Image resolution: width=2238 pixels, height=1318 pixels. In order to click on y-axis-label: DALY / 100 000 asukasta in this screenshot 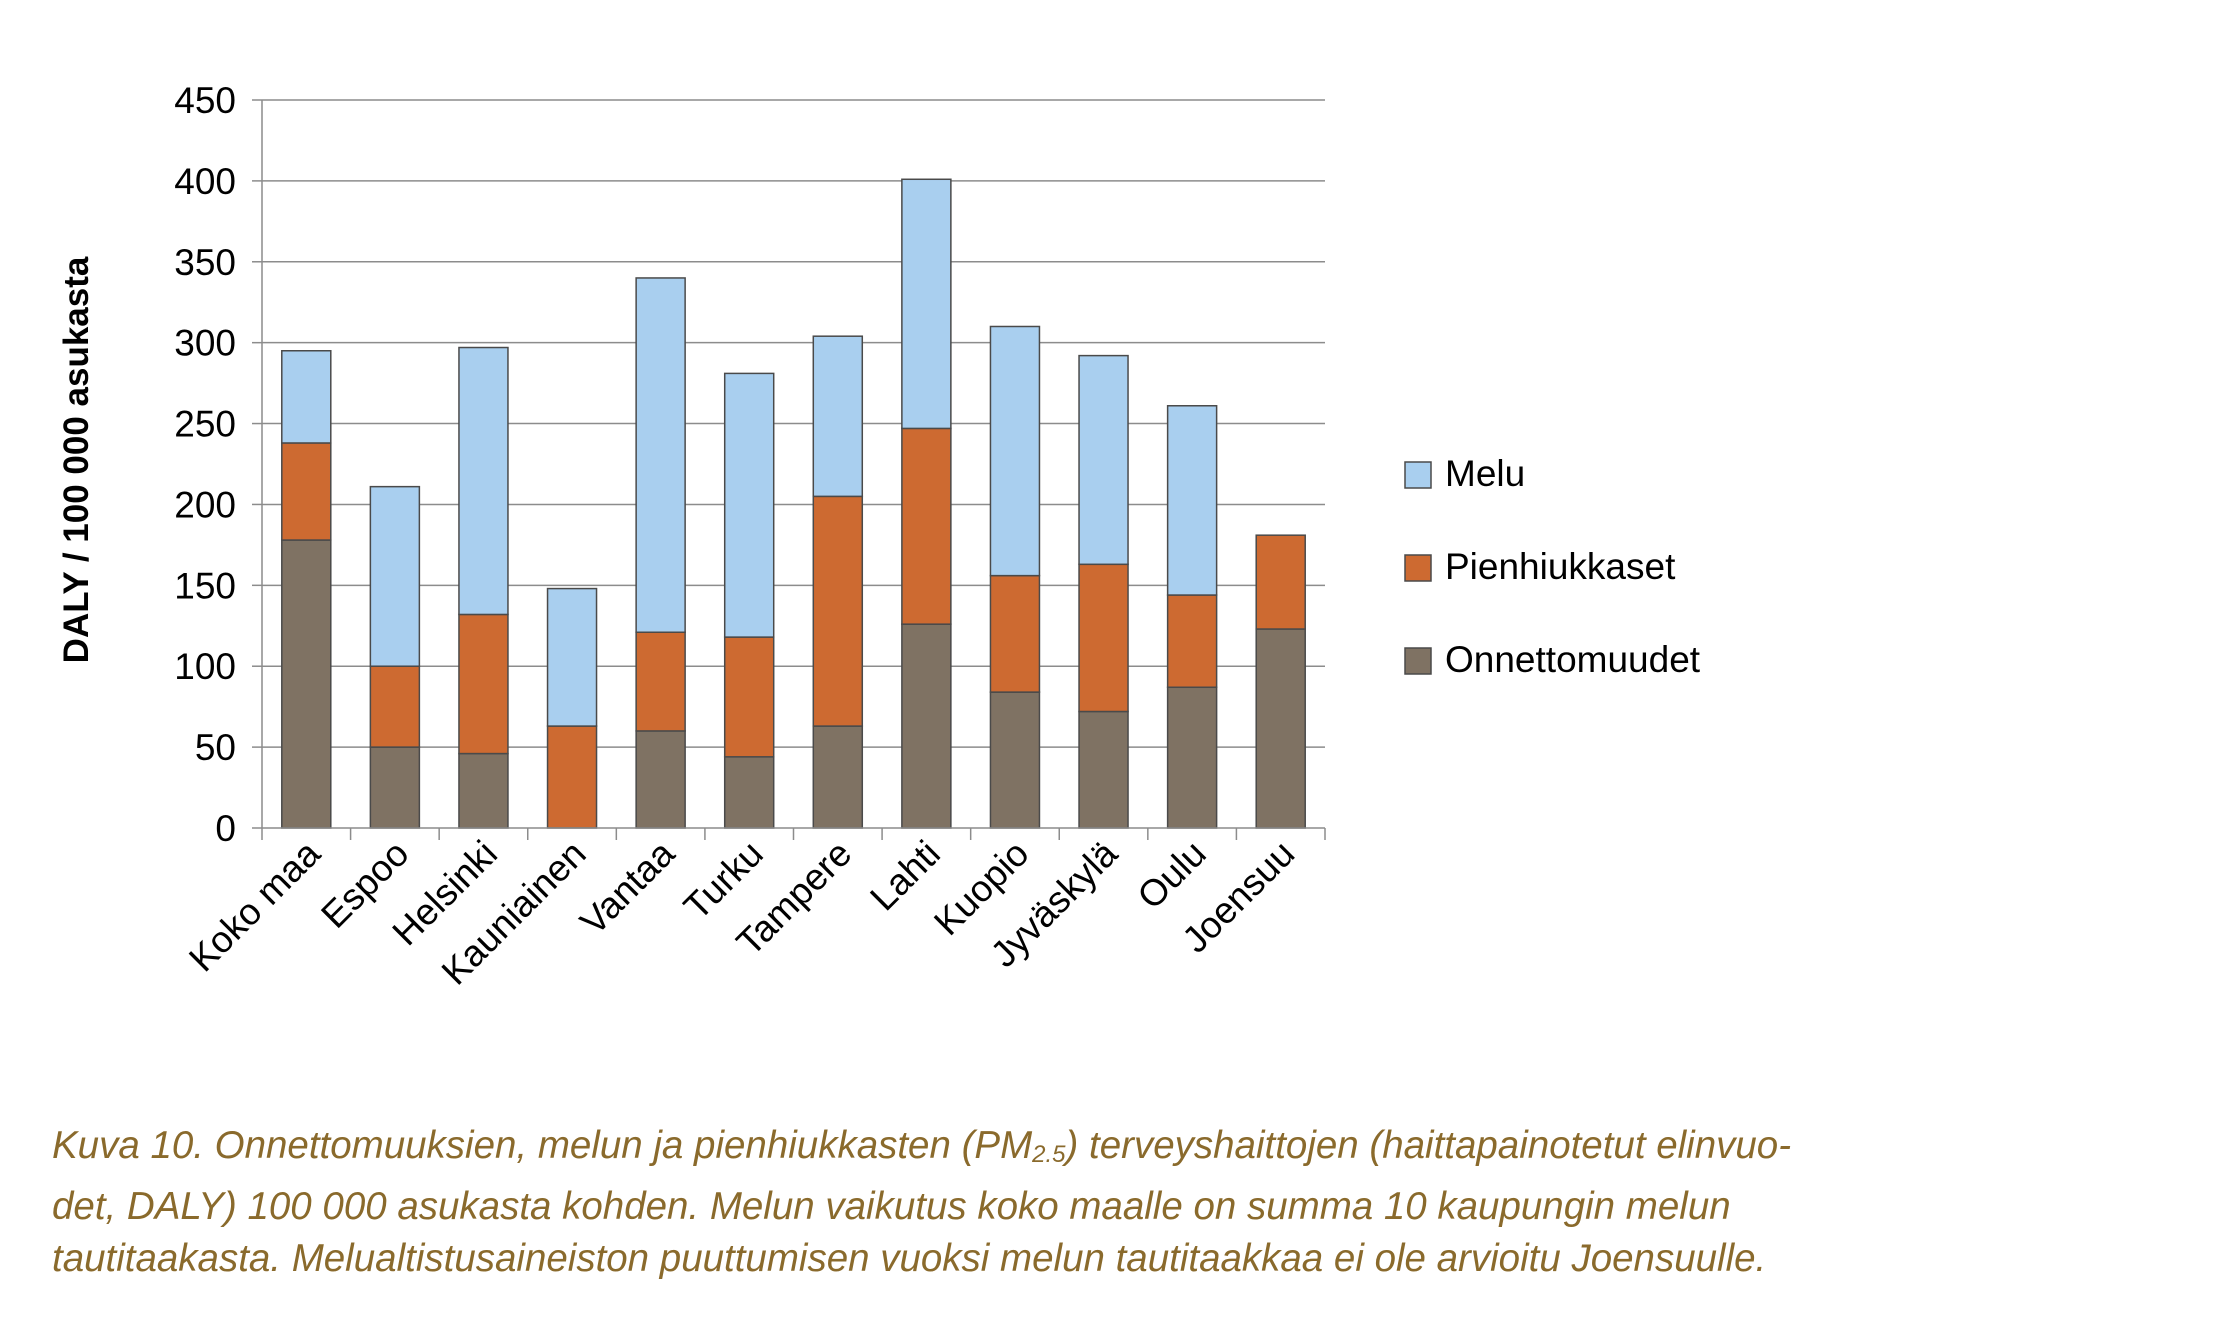, I will do `click(76, 459)`.